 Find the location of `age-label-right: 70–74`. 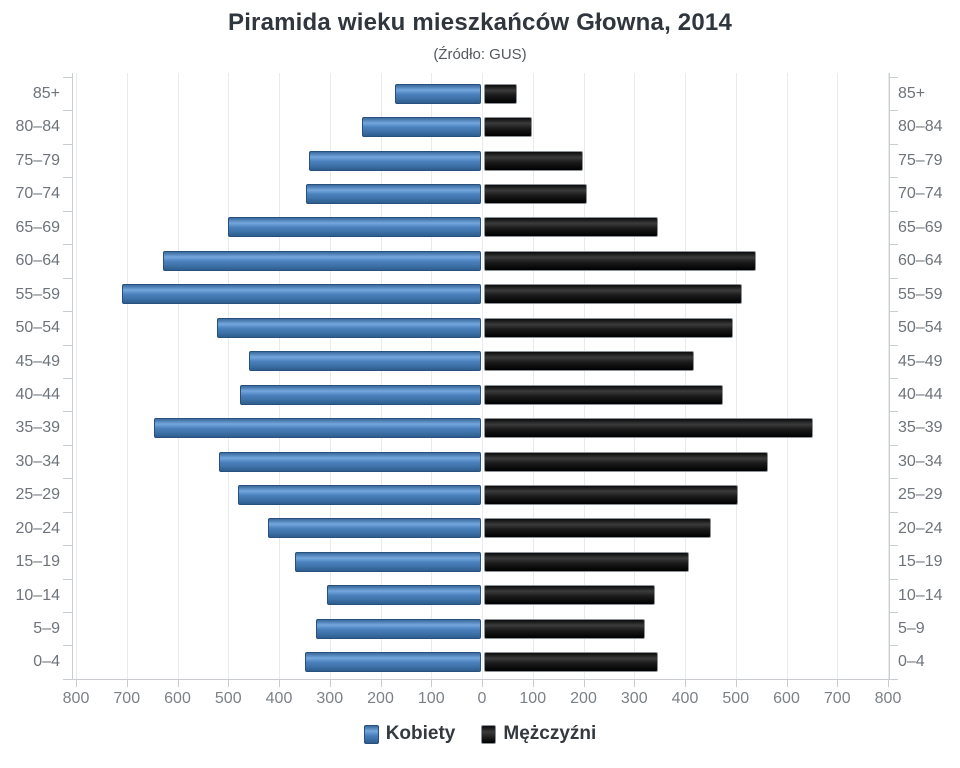

age-label-right: 70–74 is located at coordinates (920, 194).